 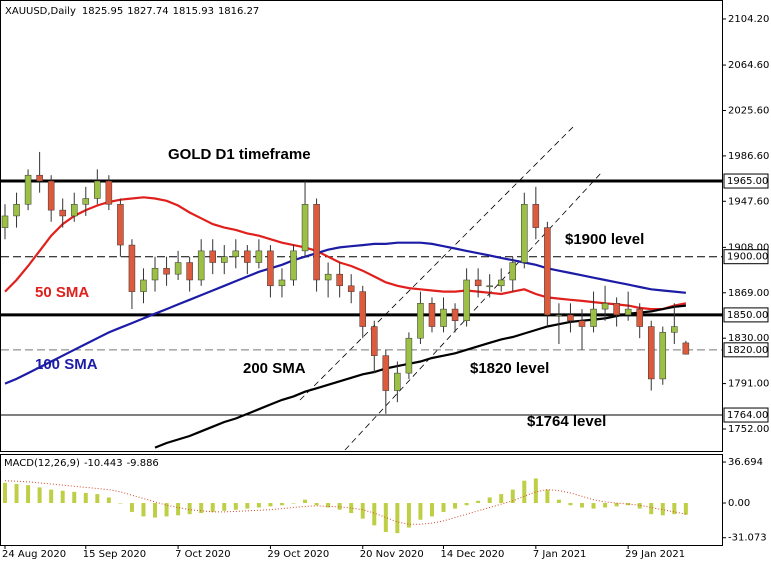 I want to click on x-tick-label: 14 Dec 2020, so click(x=473, y=554).